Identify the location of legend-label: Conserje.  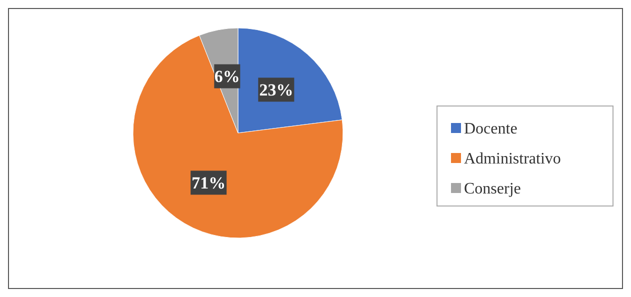
(492, 189).